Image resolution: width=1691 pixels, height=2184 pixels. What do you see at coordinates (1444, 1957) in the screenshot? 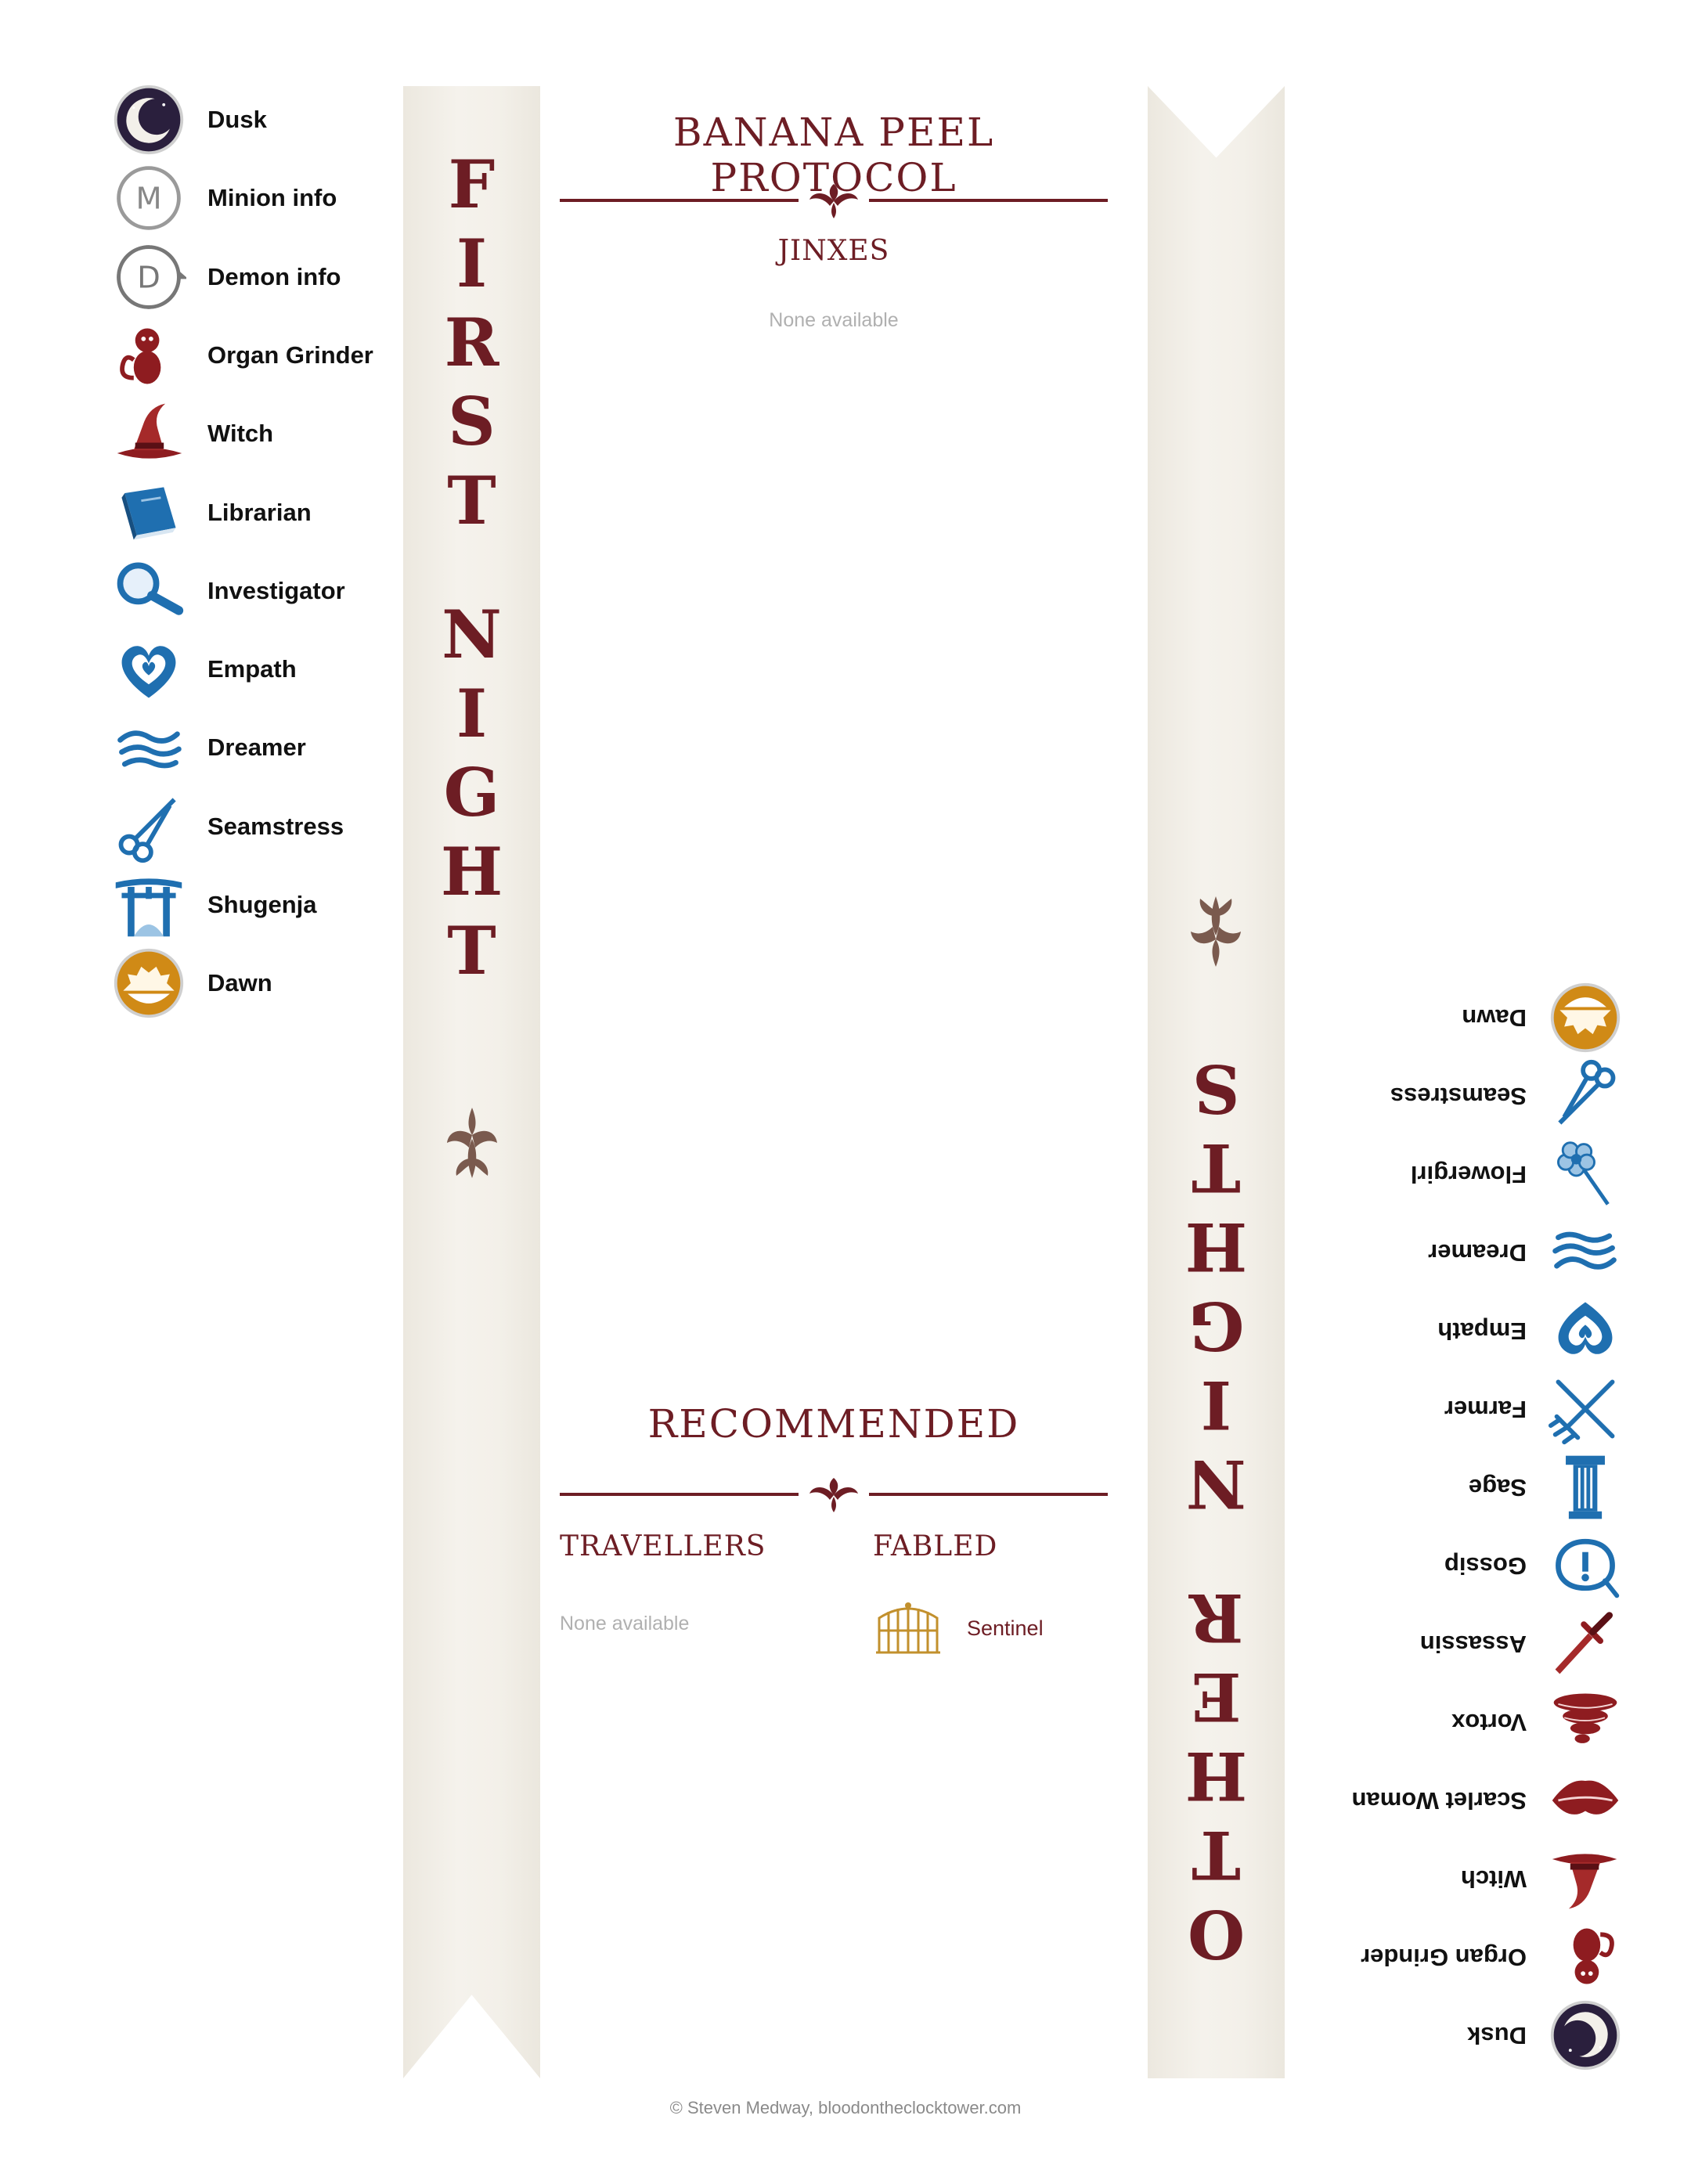
I see `other-night-item-label: Organ Grinder` at bounding box center [1444, 1957].